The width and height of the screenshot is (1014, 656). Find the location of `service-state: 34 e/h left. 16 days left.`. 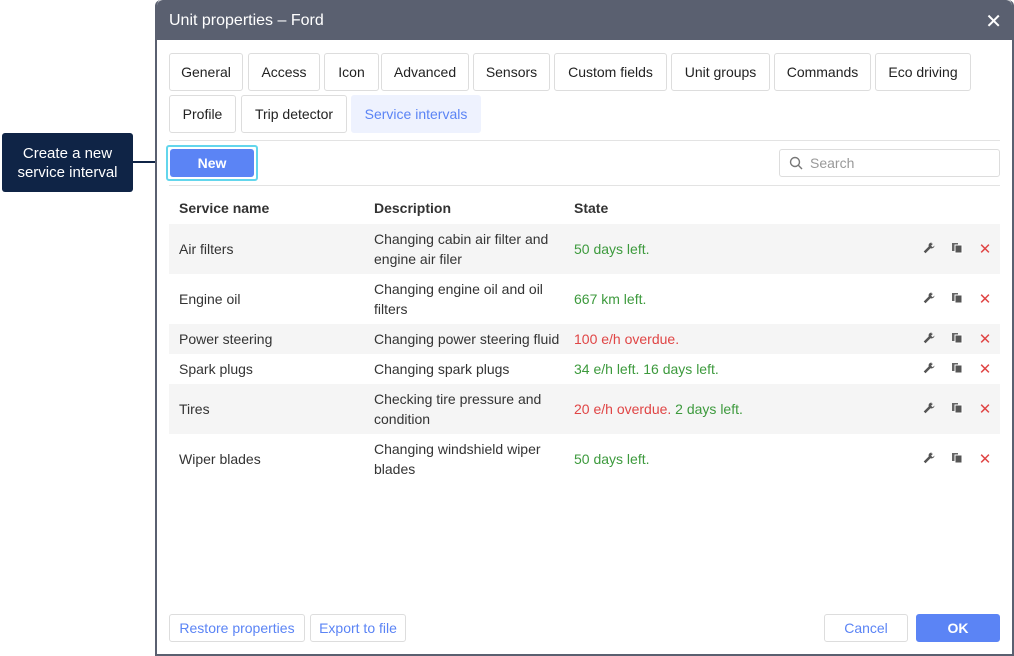

service-state: 34 e/h left. 16 days left. is located at coordinates (646, 369).